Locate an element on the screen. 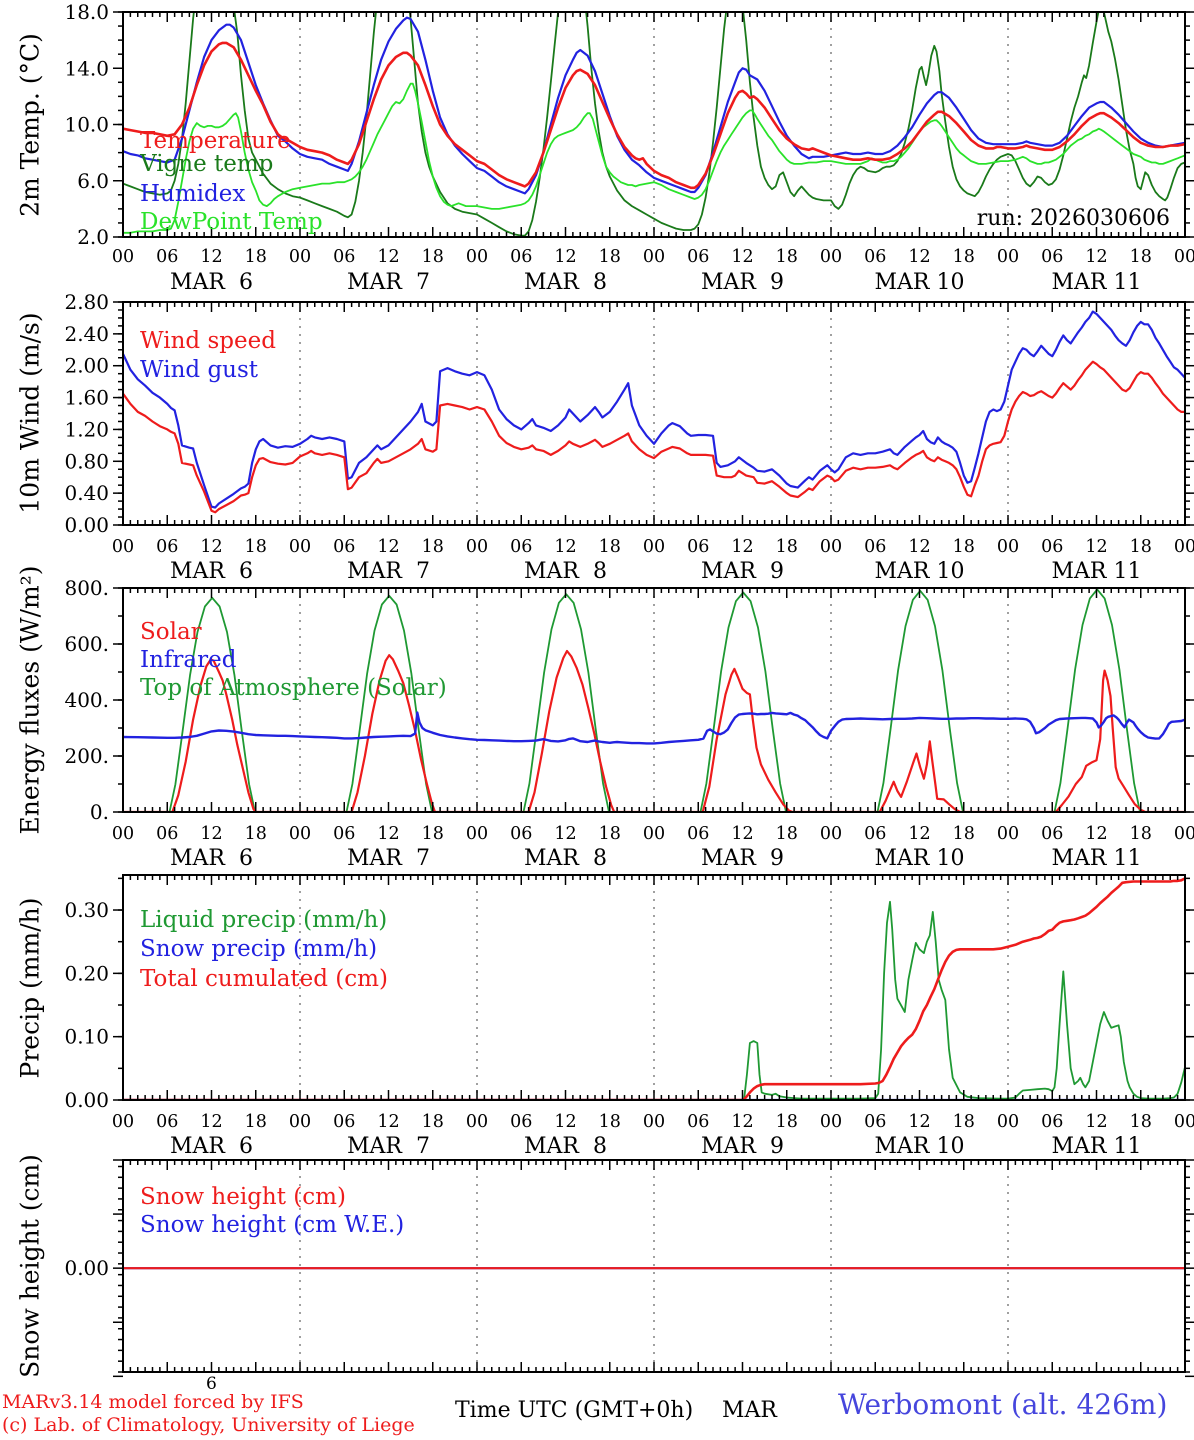  panel-1-yticks is located at coordinates (653, 413).